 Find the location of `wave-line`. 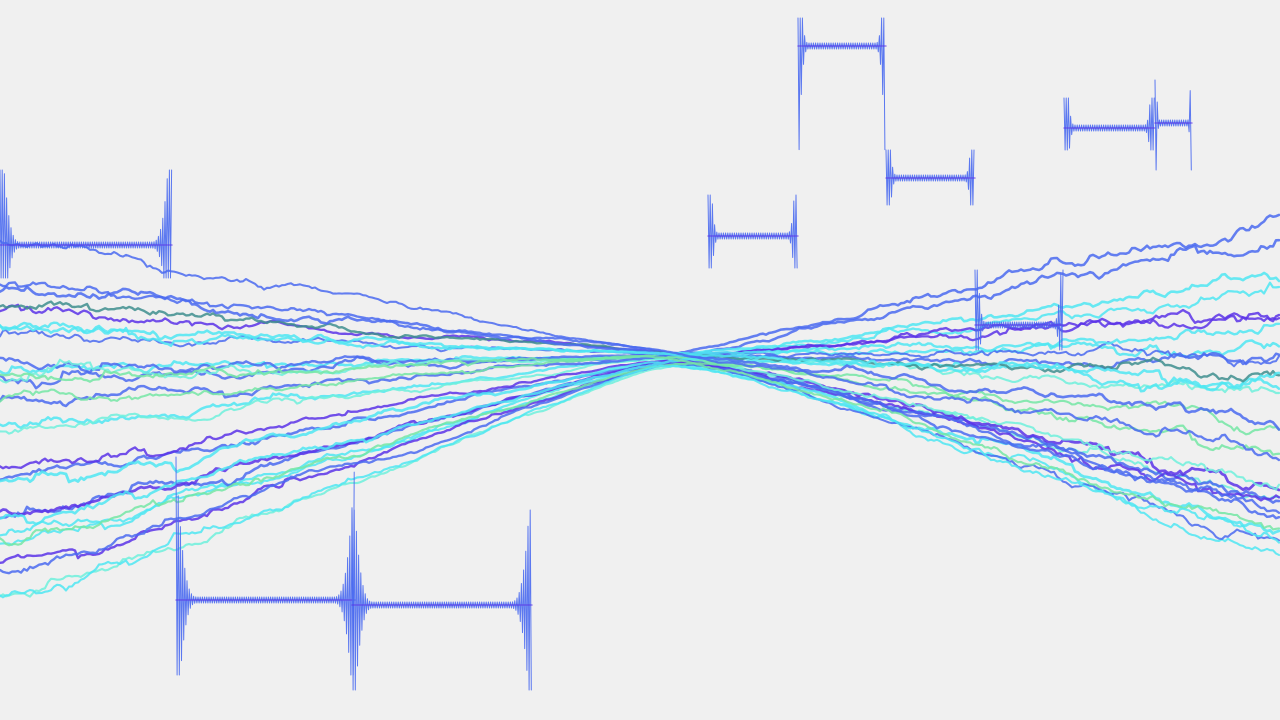

wave-line is located at coordinates (640, 355).